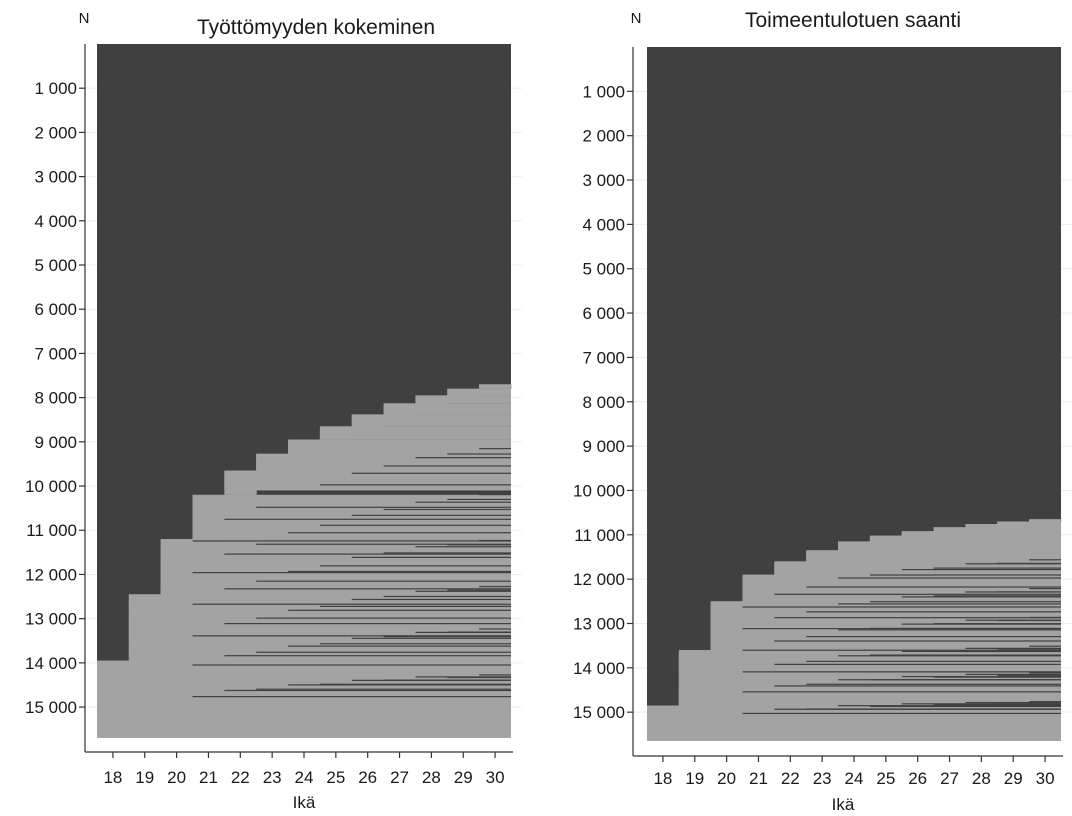  Describe the element at coordinates (603, 136) in the screenshot. I see `y-tick-label: 2 000` at that location.